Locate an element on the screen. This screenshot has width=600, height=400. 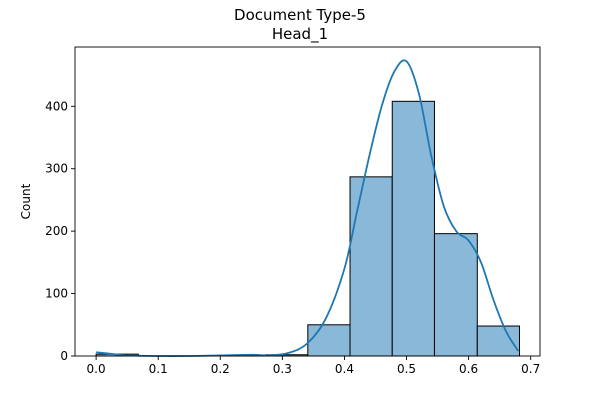
x-tick-label-3: 0.3 is located at coordinates (282, 369).